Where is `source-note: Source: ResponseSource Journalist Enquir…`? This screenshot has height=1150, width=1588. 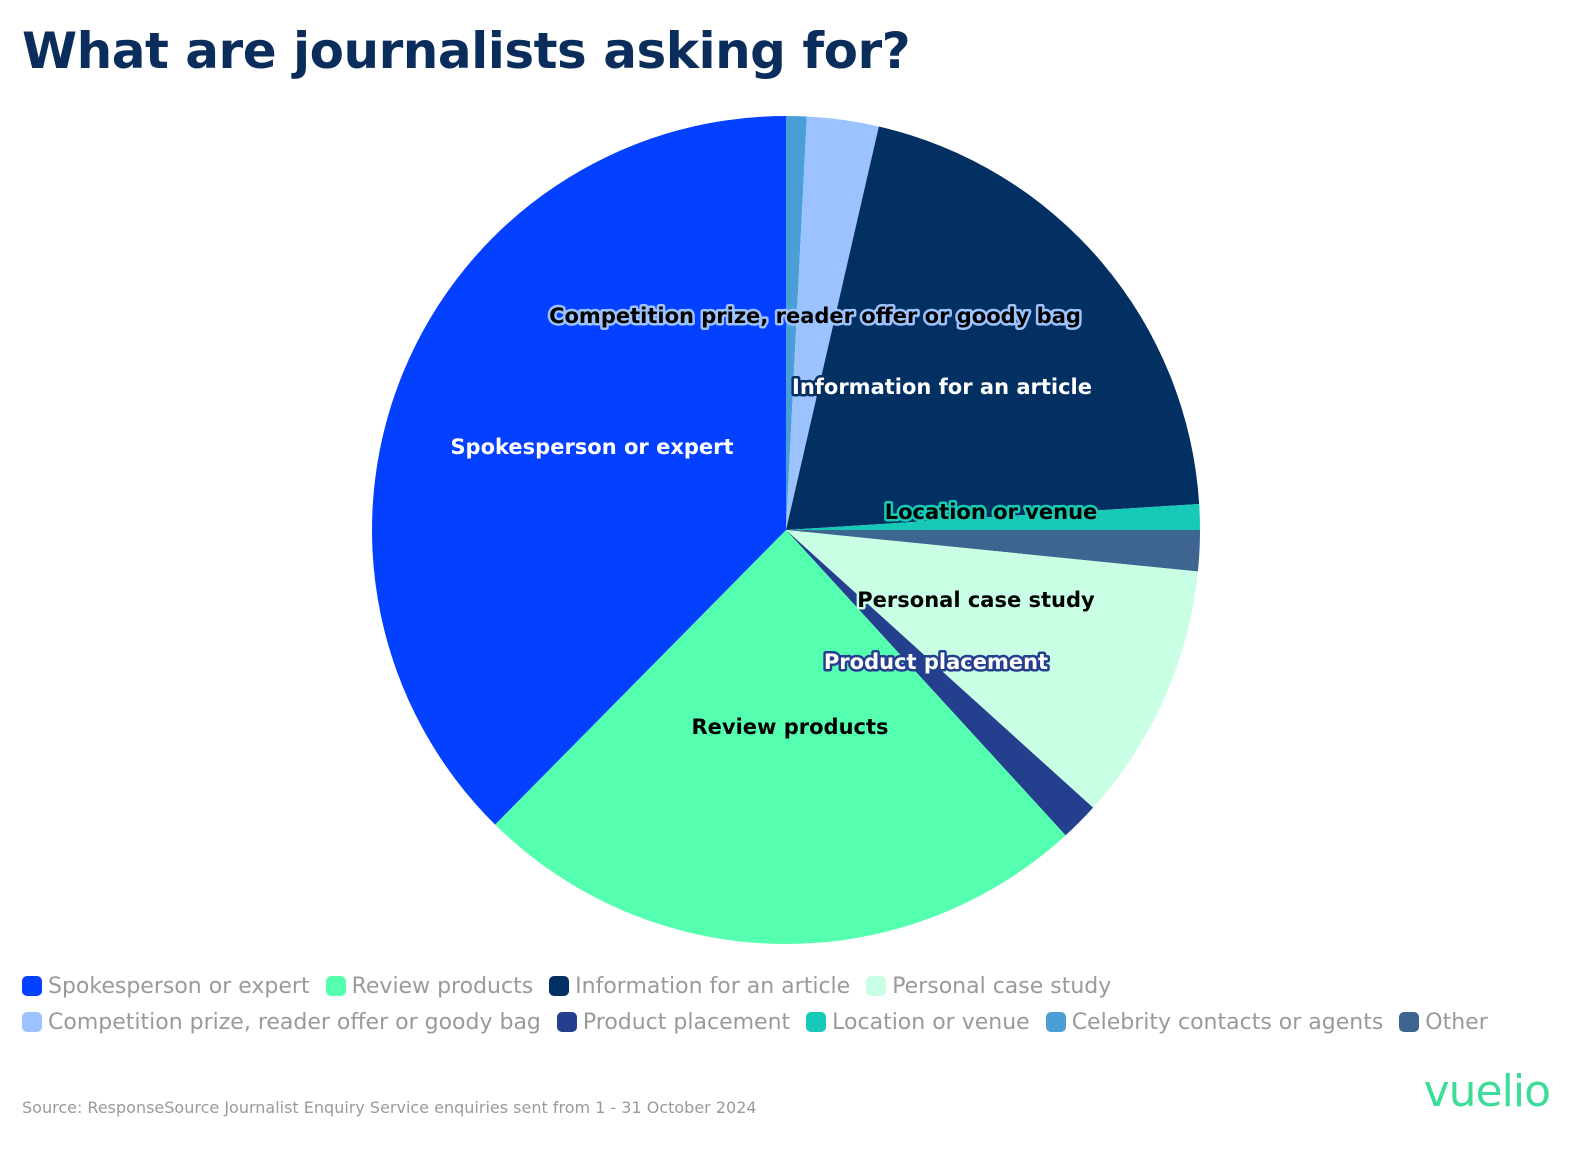 source-note: Source: ResponseSource Journalist Enquir… is located at coordinates (389, 1107).